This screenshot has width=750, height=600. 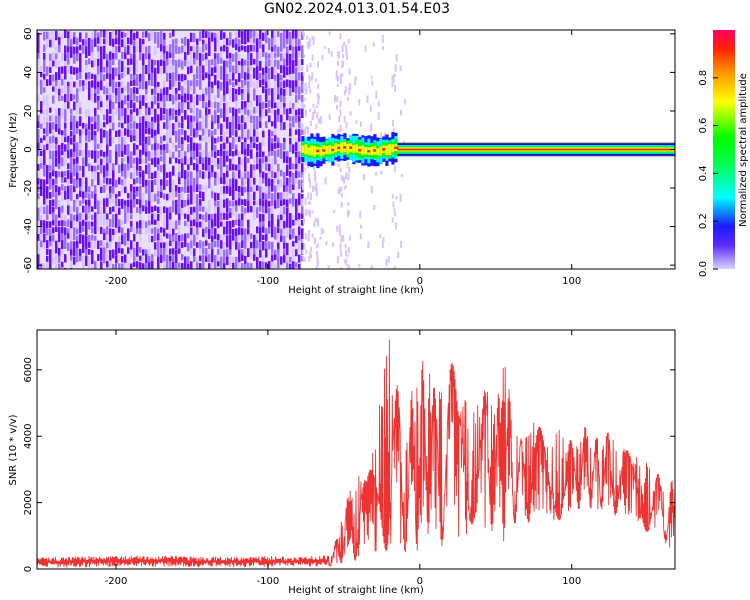 I want to click on snr-xlabel: Height of straight line (km), so click(x=356, y=590).